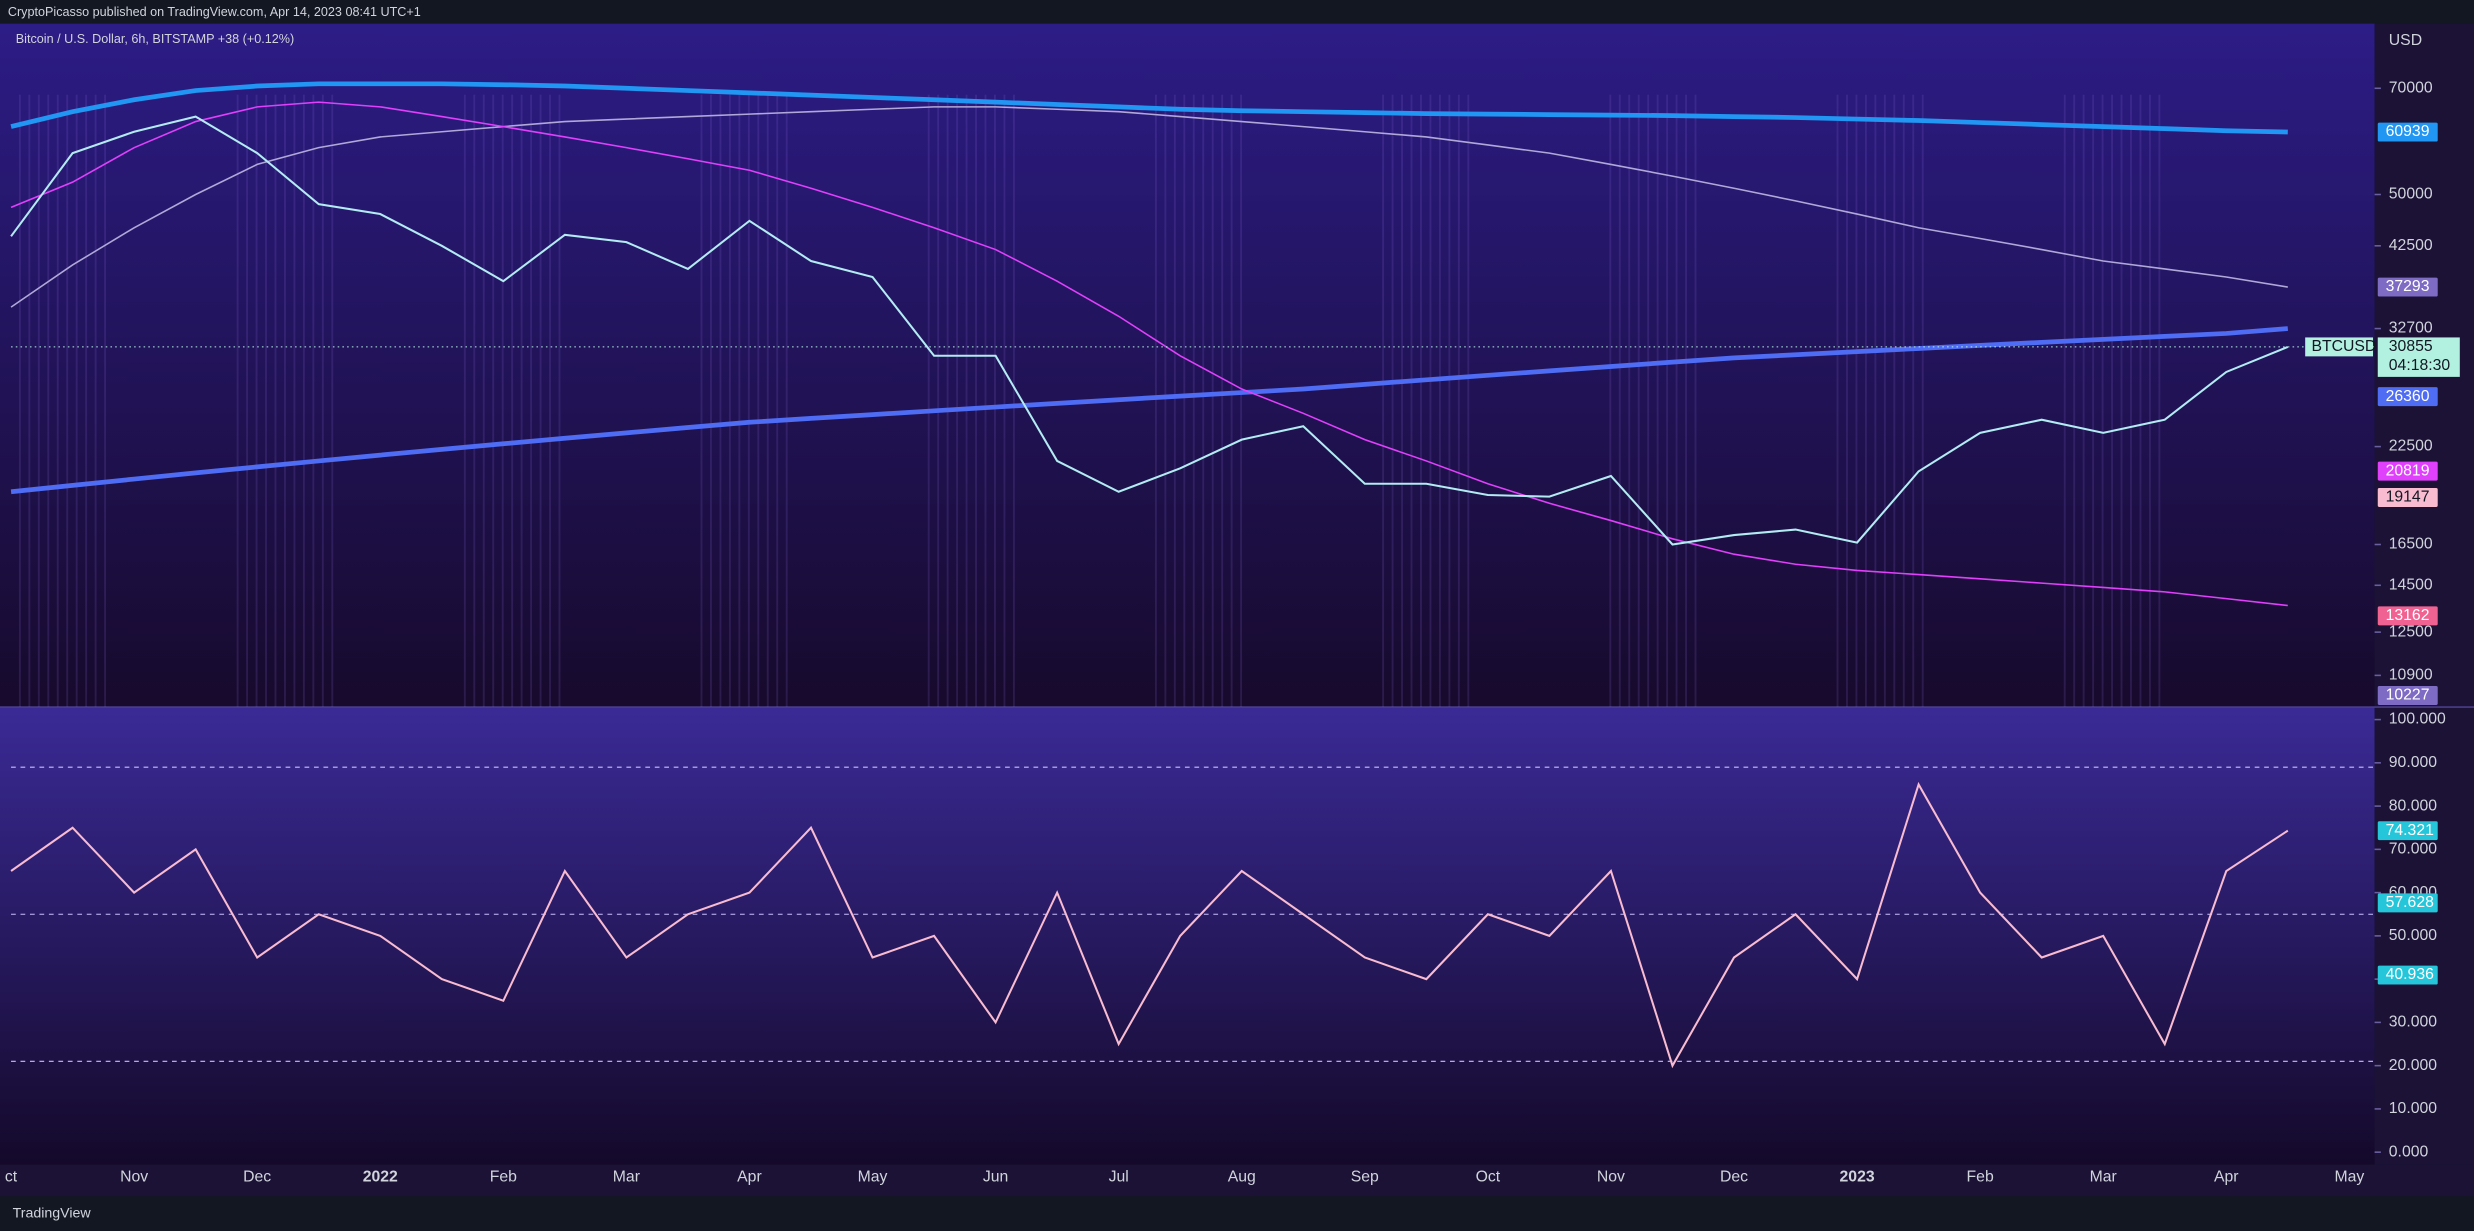 This screenshot has height=1231, width=2474. What do you see at coordinates (2417, 719) in the screenshot?
I see `y-tick-label: 100.000` at bounding box center [2417, 719].